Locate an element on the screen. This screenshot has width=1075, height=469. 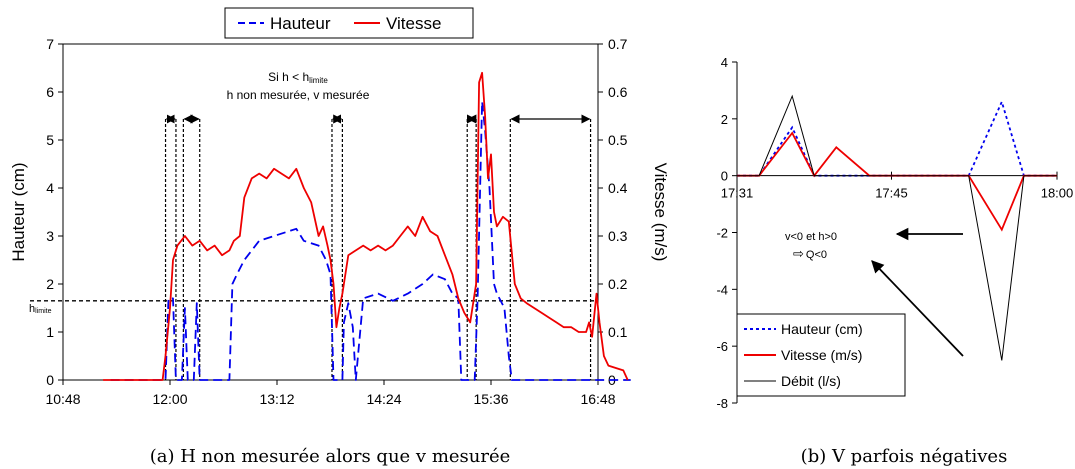
chart-a-annotation-line1: Si h < hlimite is located at coordinates (298, 77).